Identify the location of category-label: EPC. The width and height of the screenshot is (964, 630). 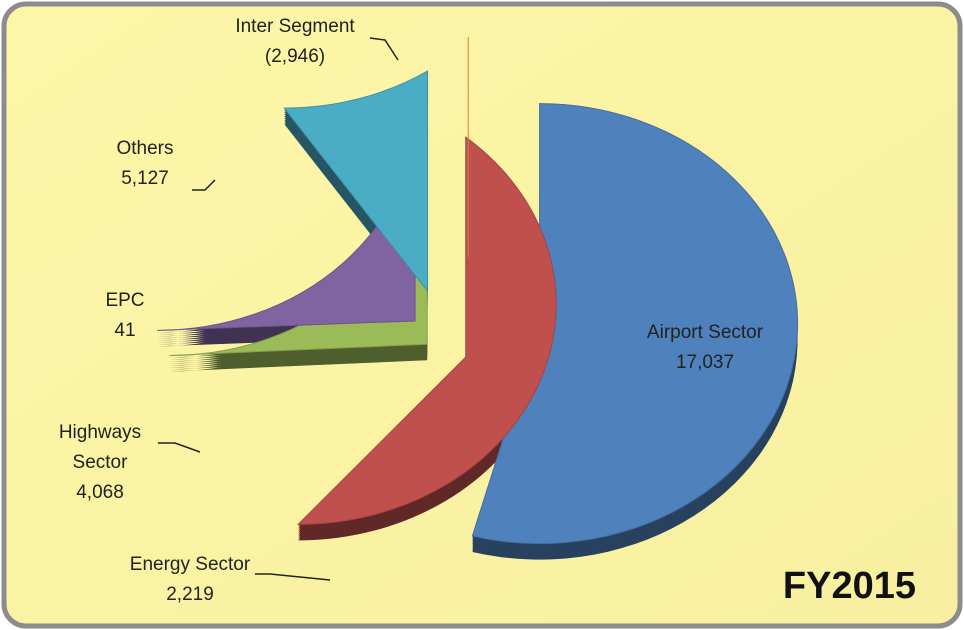
(125, 300).